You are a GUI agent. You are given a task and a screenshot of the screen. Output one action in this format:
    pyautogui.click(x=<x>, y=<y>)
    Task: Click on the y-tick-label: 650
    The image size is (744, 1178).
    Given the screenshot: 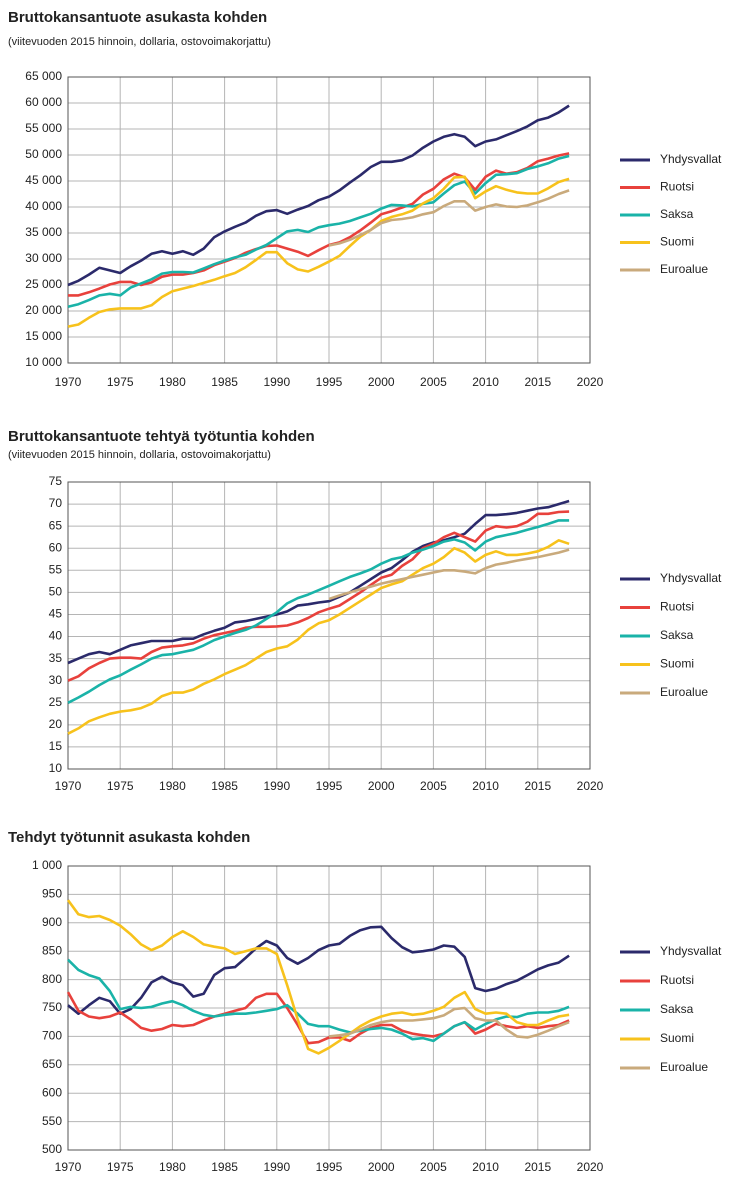 What is the action you would take?
    pyautogui.click(x=52, y=1064)
    